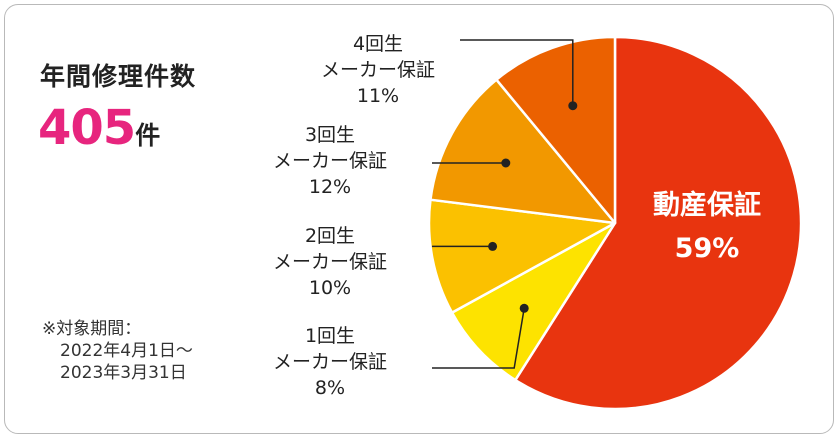 Image resolution: width=840 pixels, height=440 pixels. Describe the element at coordinates (330, 288) in the screenshot. I see `slice-percent-maker-2: 10%` at that location.